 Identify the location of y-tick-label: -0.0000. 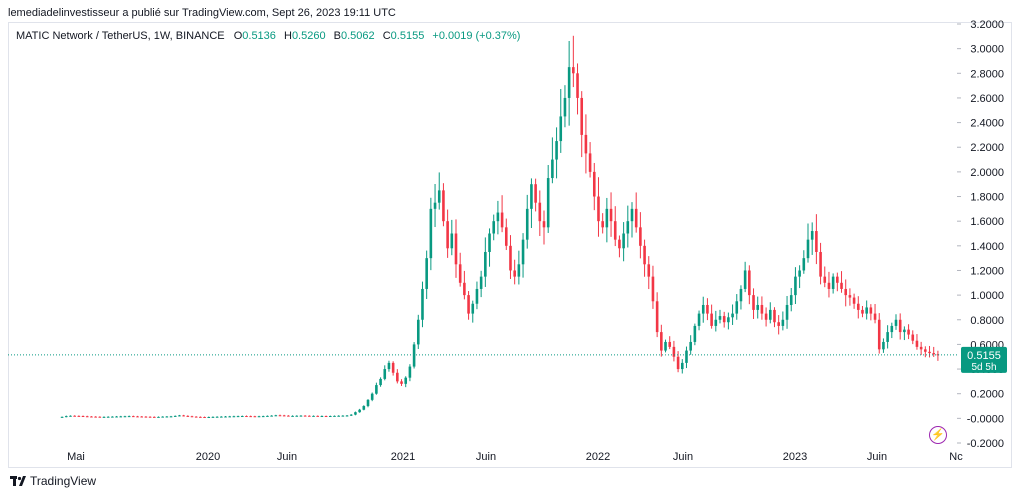
(985, 419).